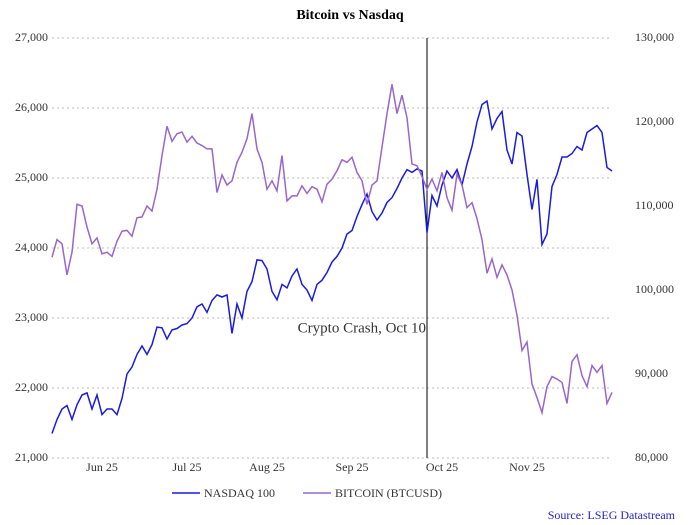  What do you see at coordinates (31, 387) in the screenshot?
I see `y-tick-label: 22,000` at bounding box center [31, 387].